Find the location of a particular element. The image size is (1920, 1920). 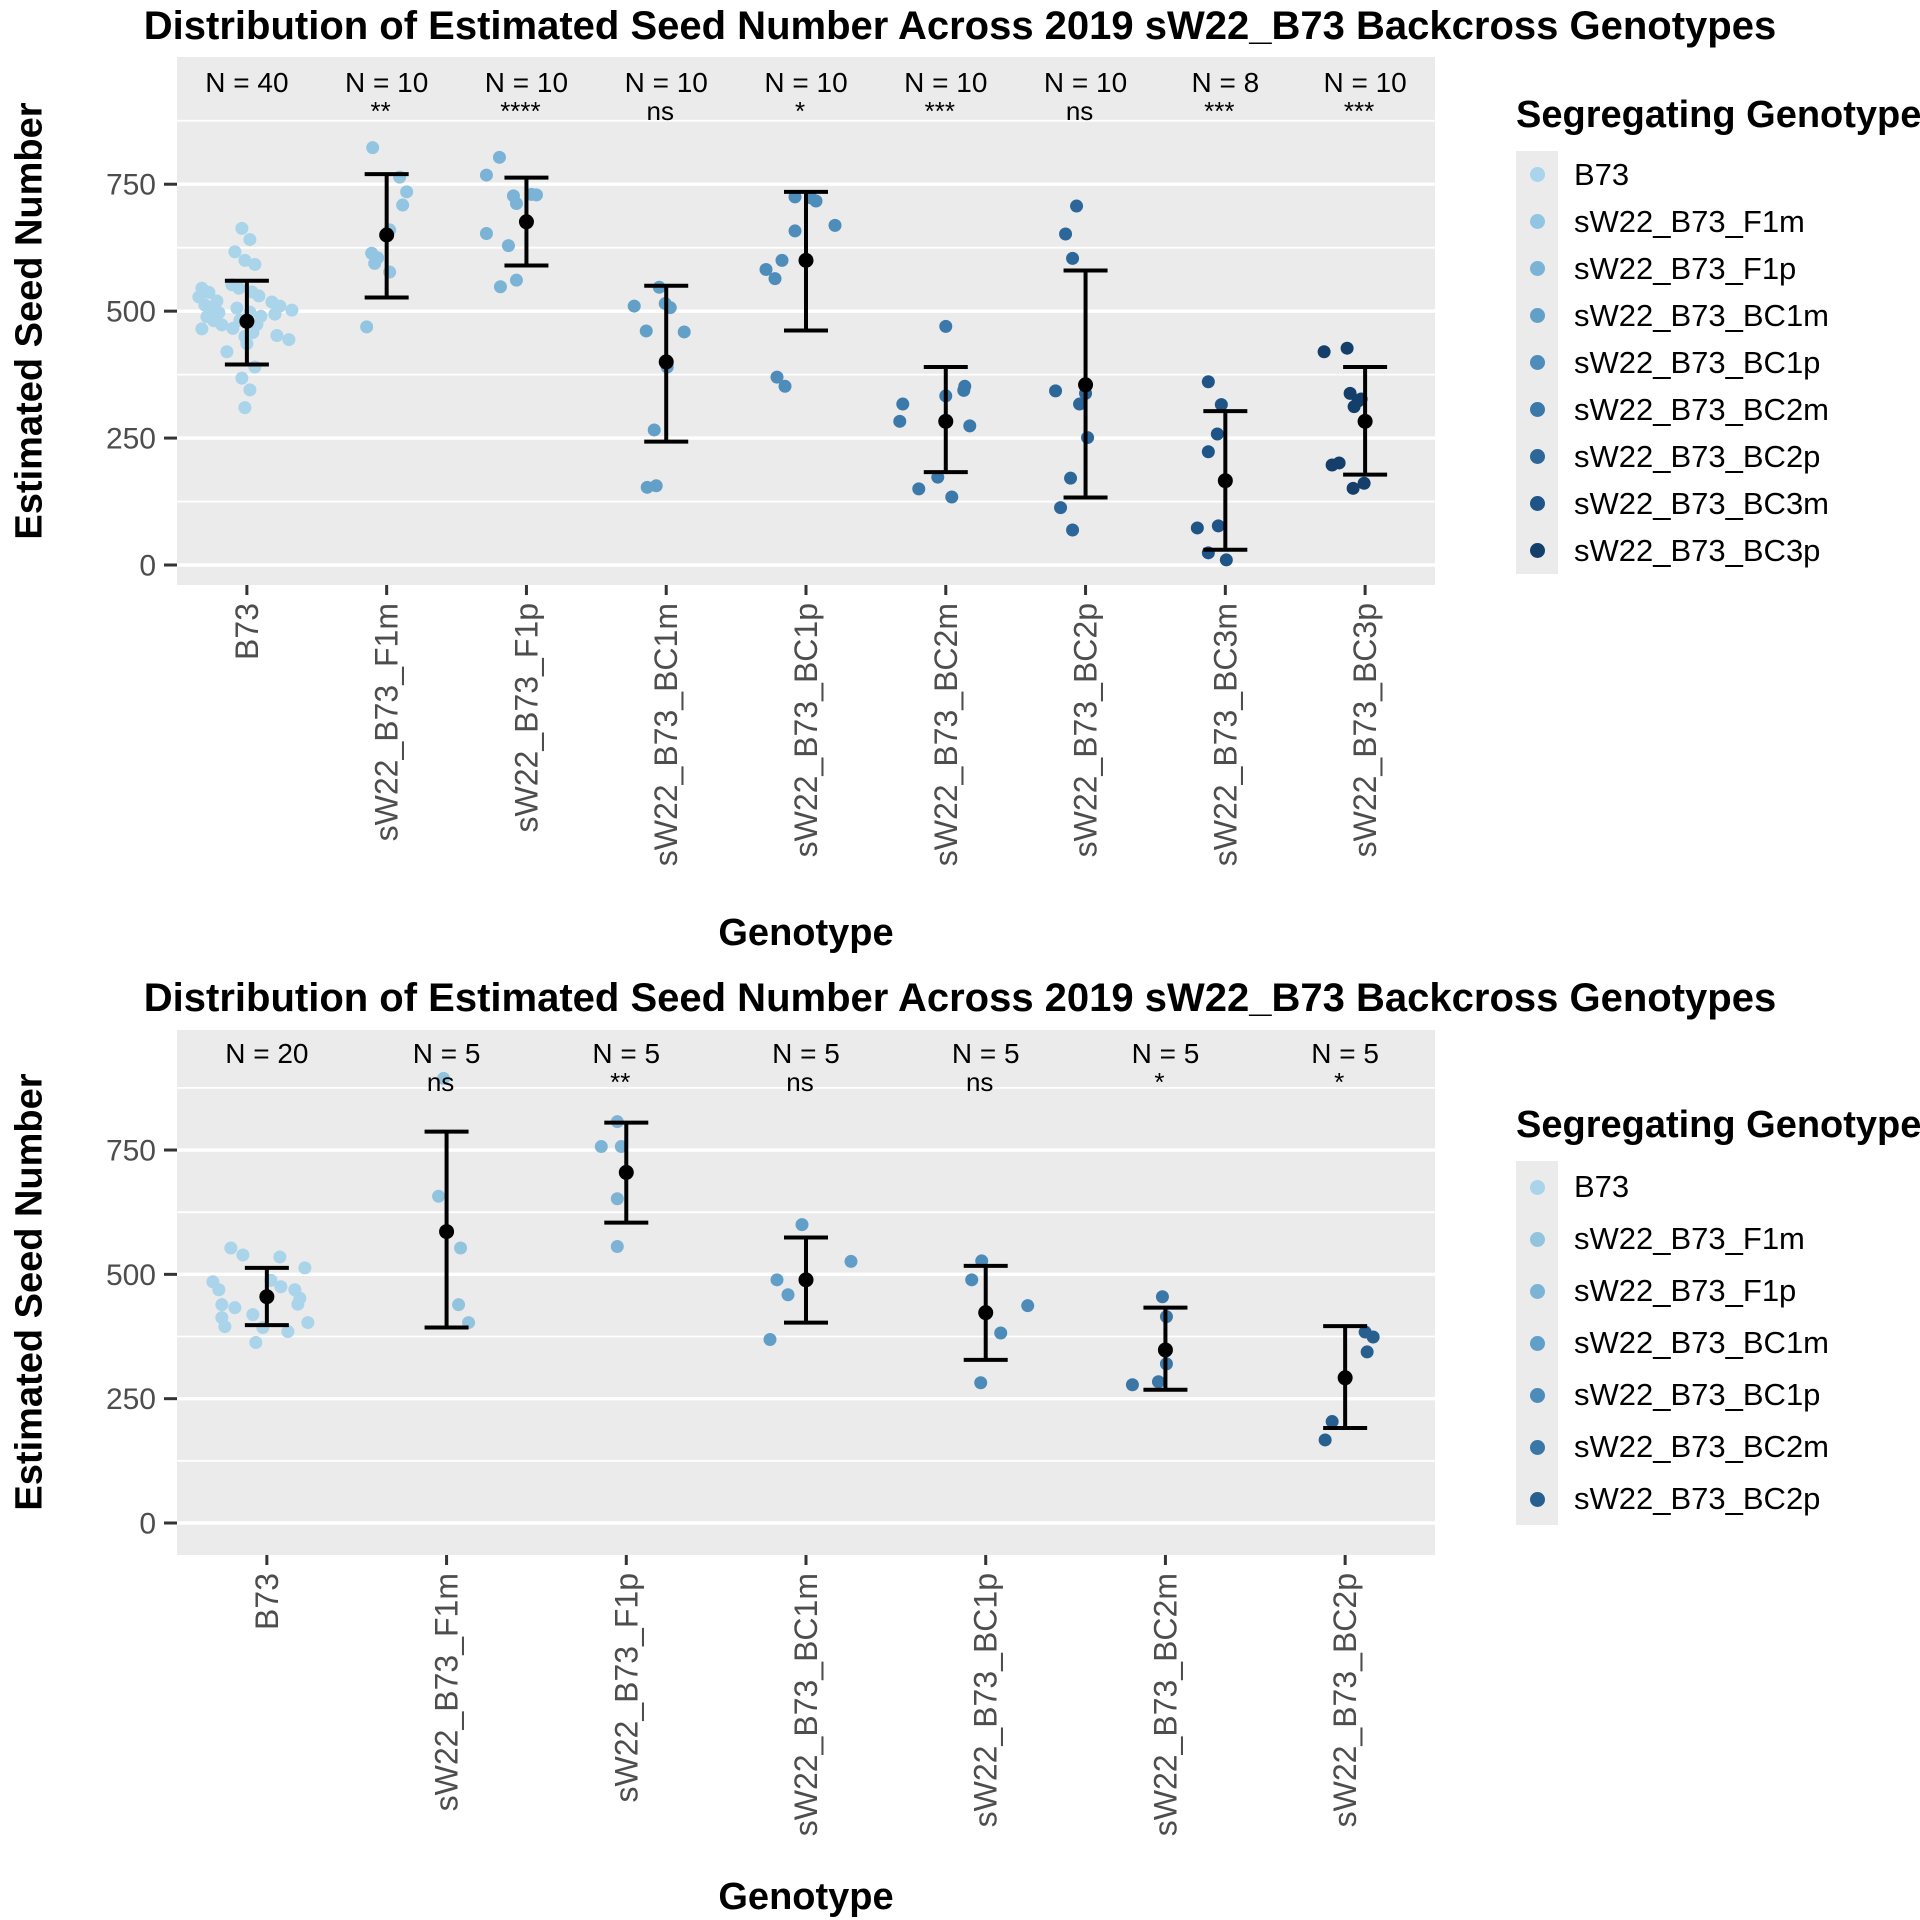

legend-title: Segregating Genotype is located at coordinates (1718, 115).